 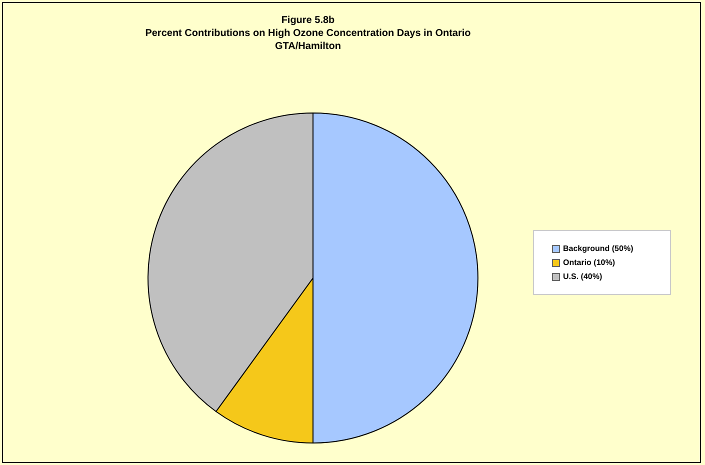 What do you see at coordinates (582, 276) in the screenshot?
I see `legend-label: U.S. (40%)` at bounding box center [582, 276].